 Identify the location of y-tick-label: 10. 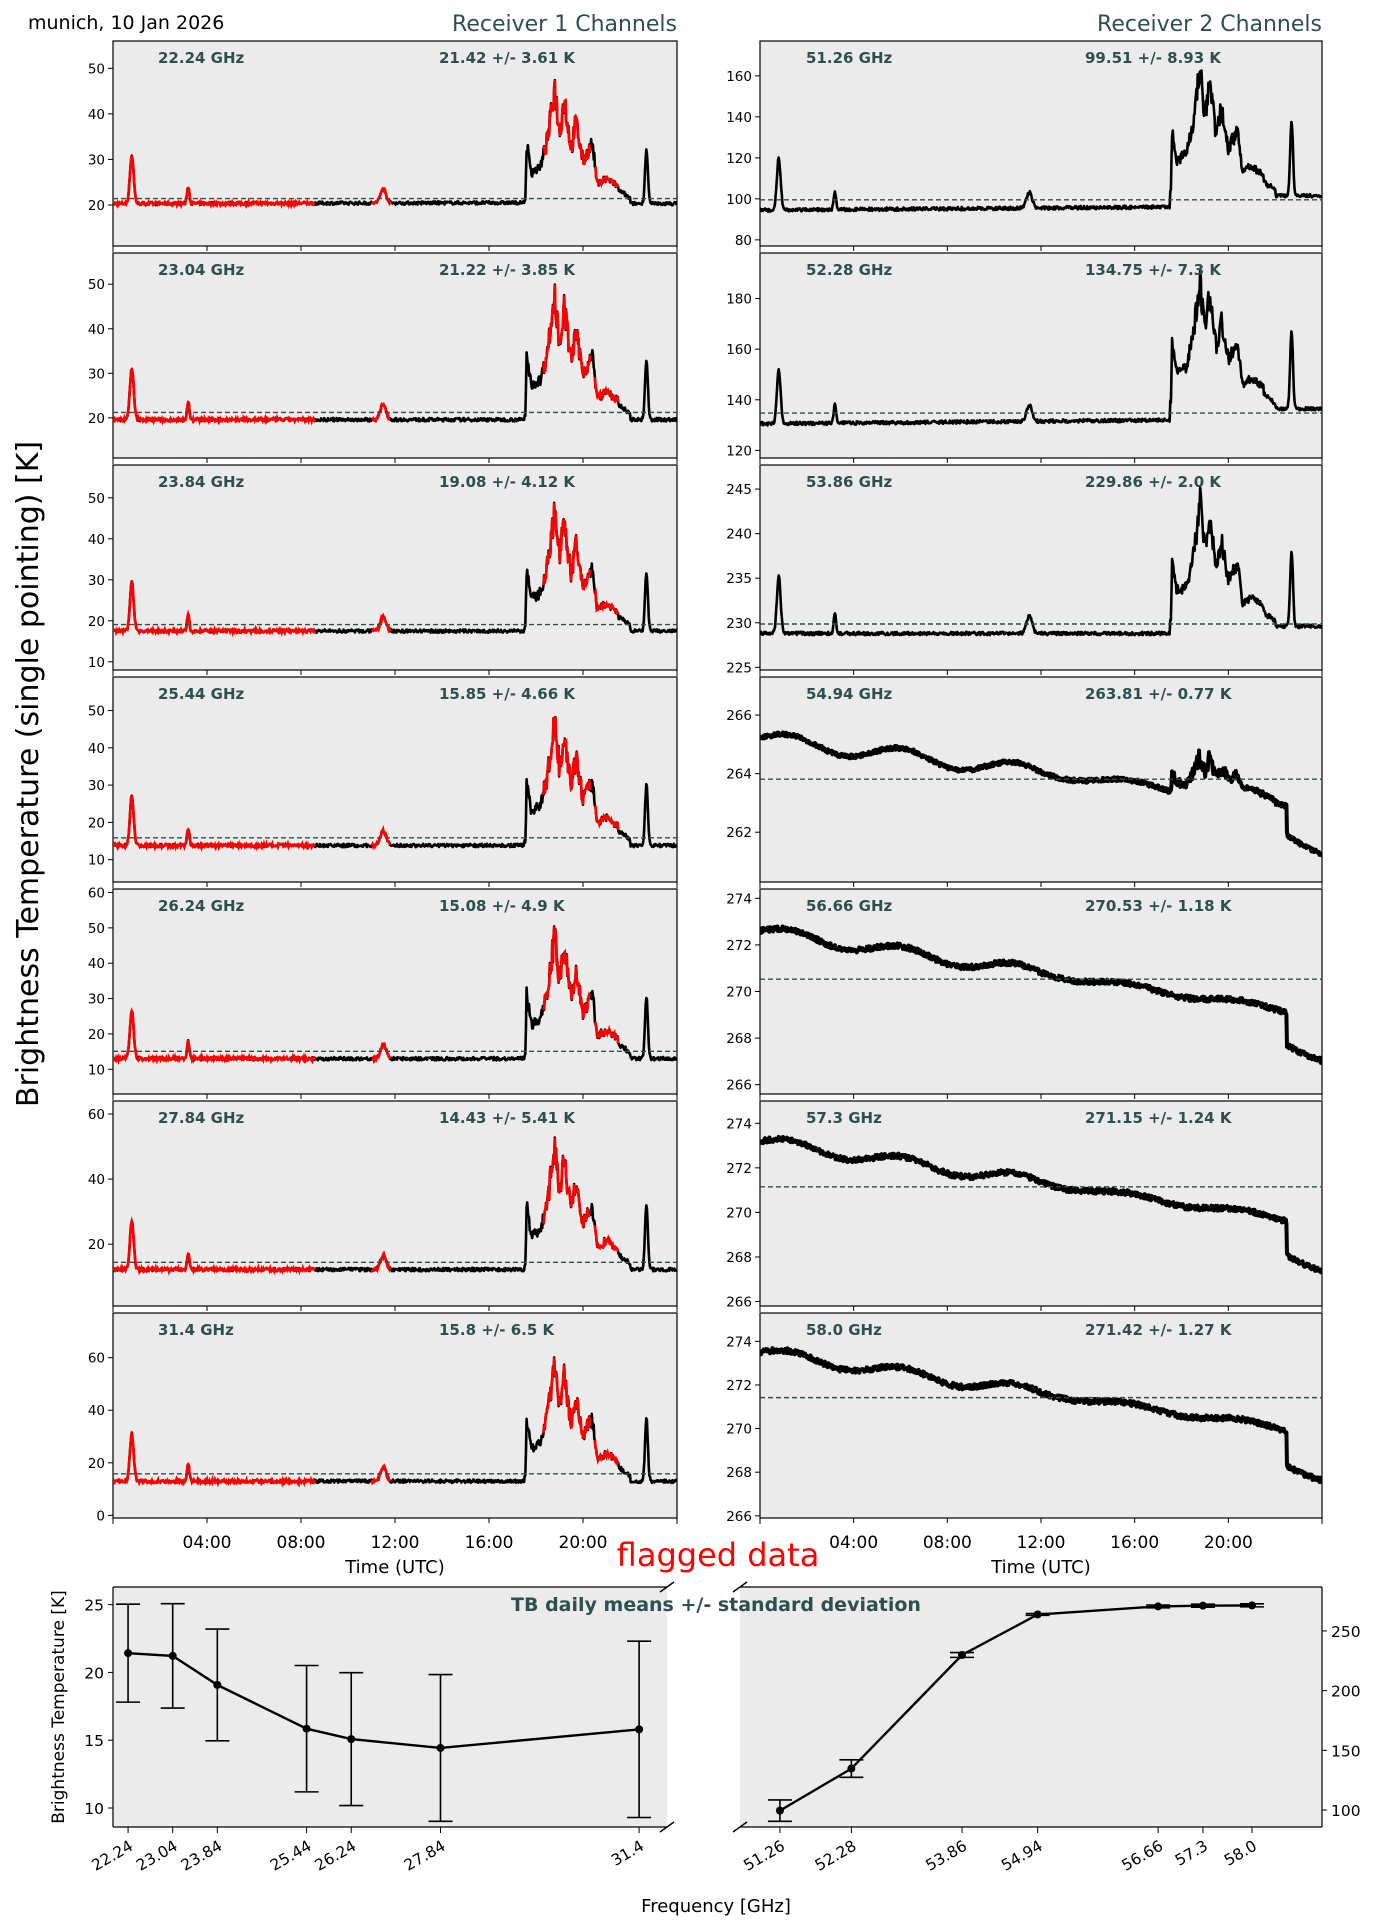
(96, 861).